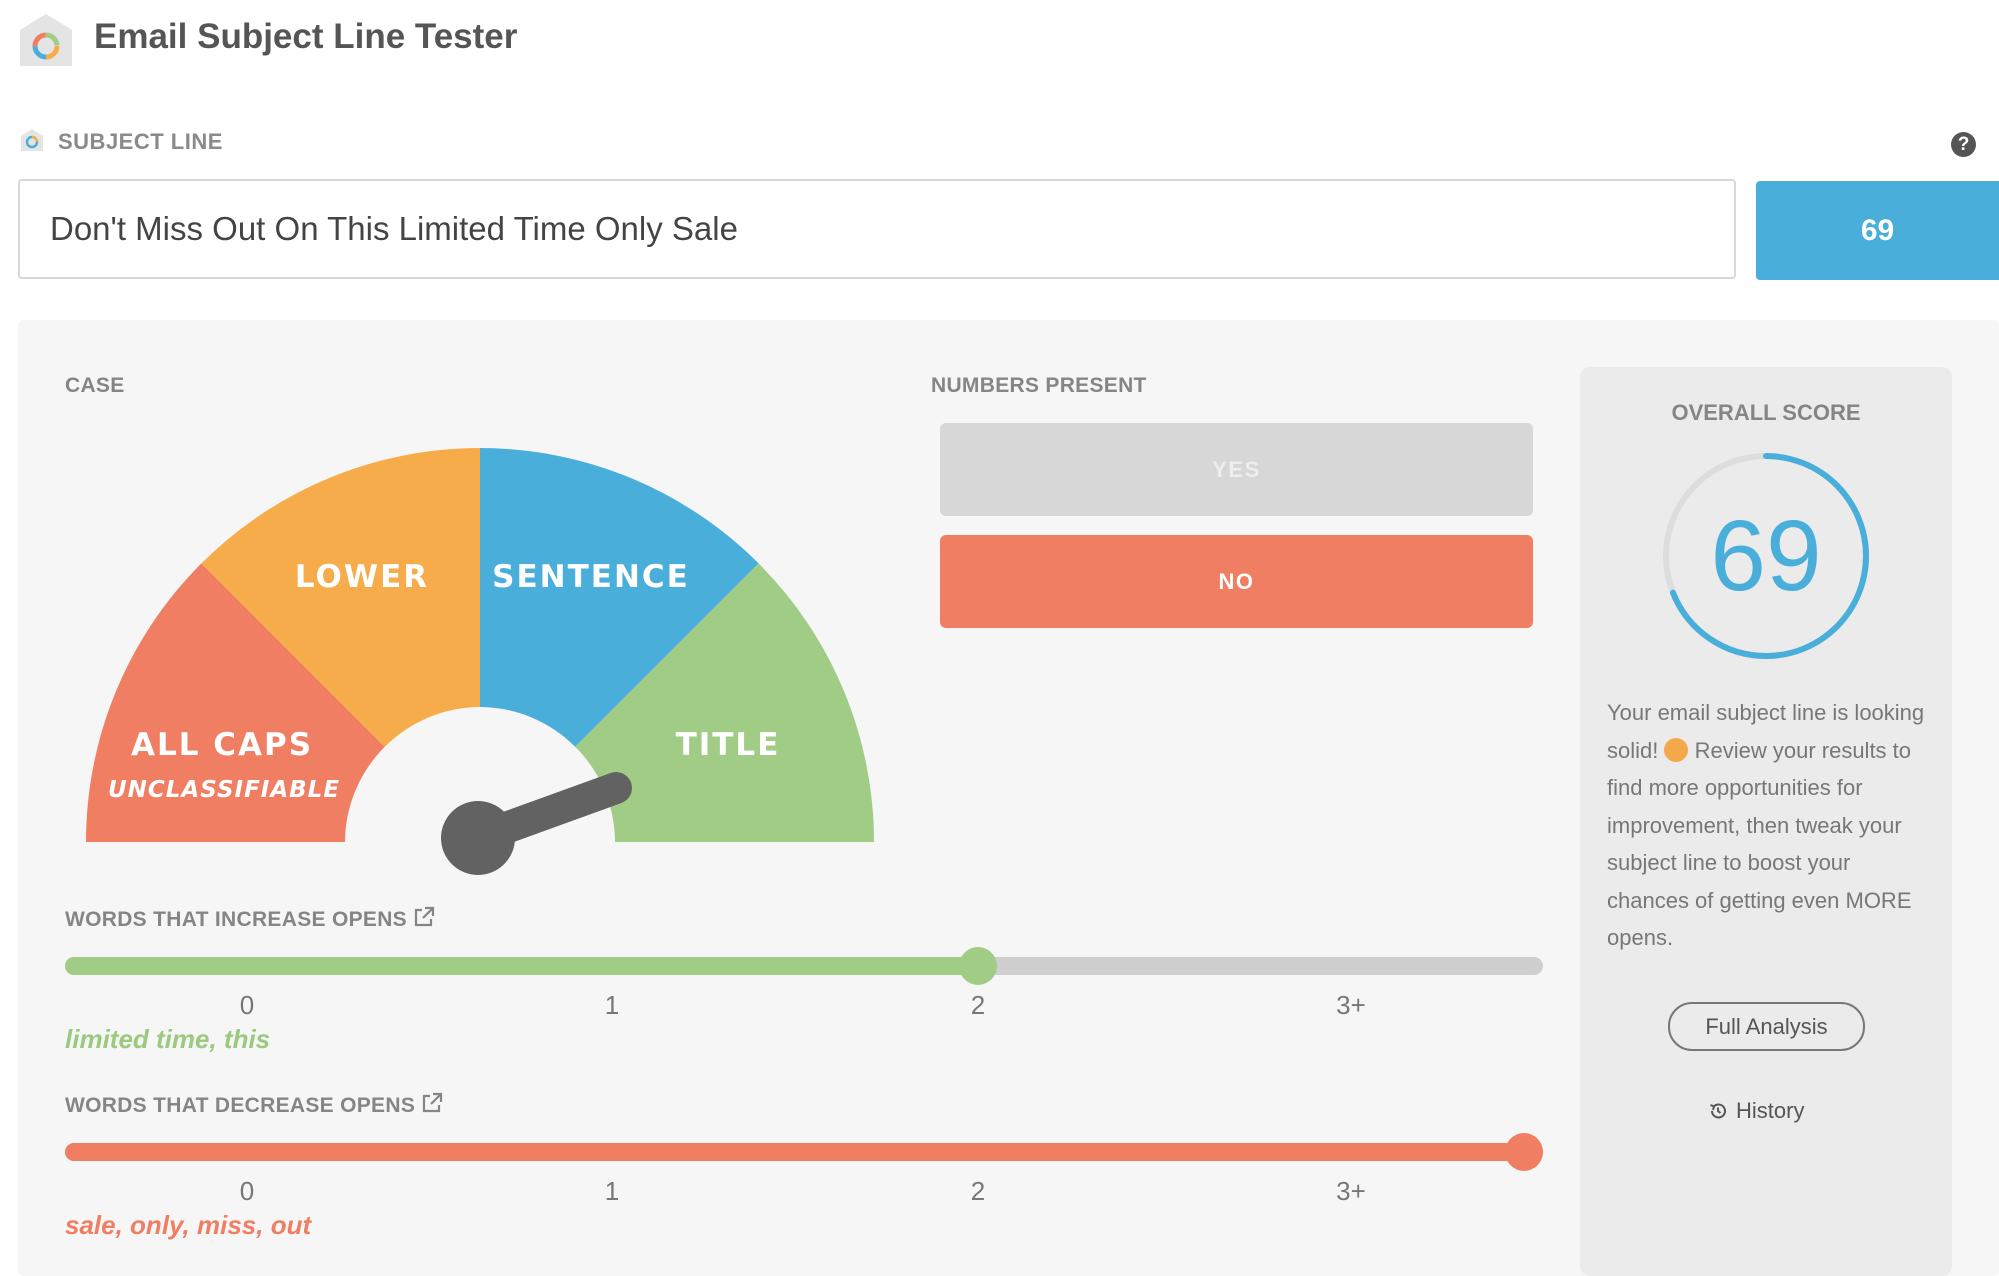 This screenshot has height=1276, width=1999. I want to click on overall-score-value: 69, so click(1766, 556).